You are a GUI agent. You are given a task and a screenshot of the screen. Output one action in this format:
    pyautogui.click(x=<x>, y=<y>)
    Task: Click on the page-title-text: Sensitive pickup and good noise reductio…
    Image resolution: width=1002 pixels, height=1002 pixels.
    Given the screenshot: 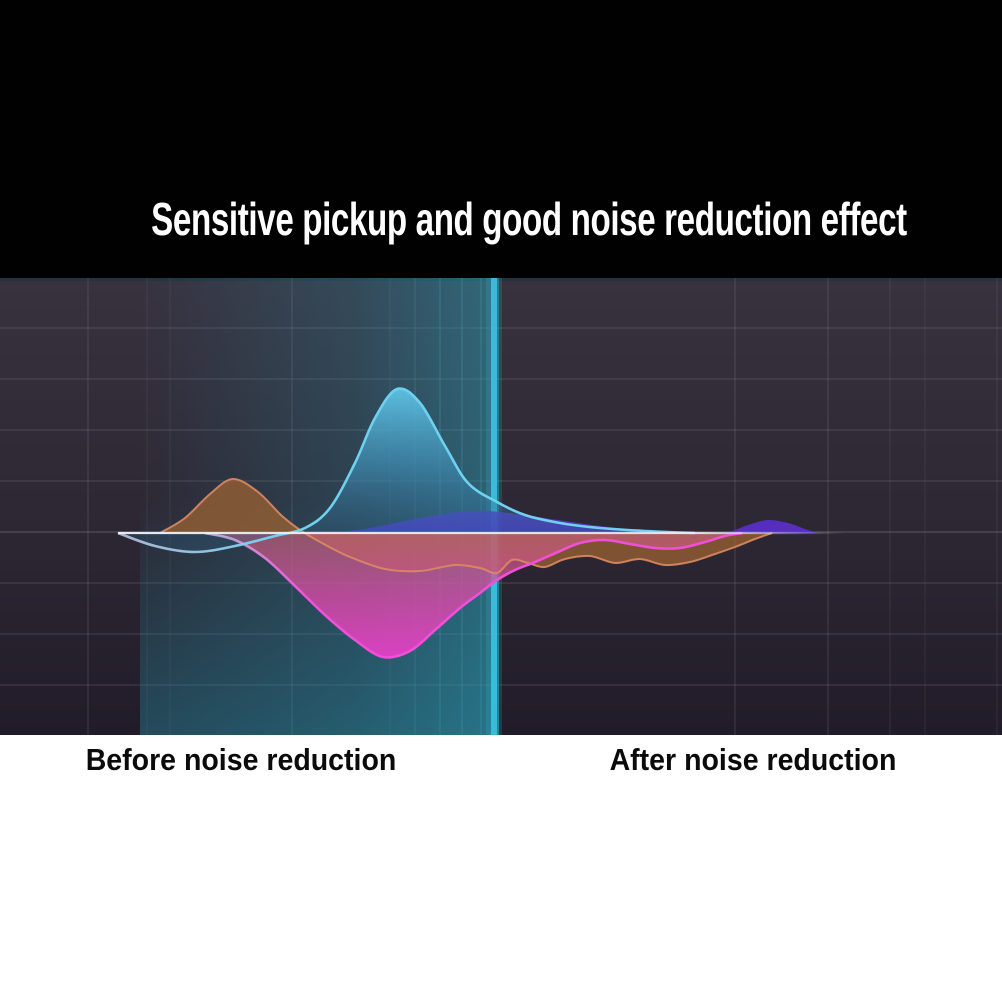 What is the action you would take?
    pyautogui.click(x=529, y=219)
    